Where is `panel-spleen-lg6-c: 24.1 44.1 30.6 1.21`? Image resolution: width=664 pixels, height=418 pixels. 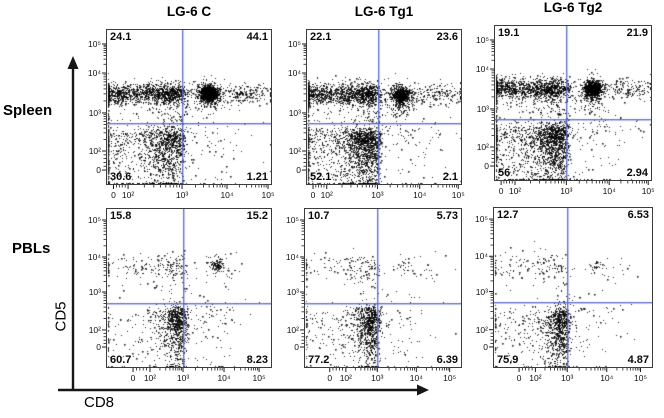
panel-spleen-lg6-c: 24.1 44.1 30.6 1.21 is located at coordinates (189, 107).